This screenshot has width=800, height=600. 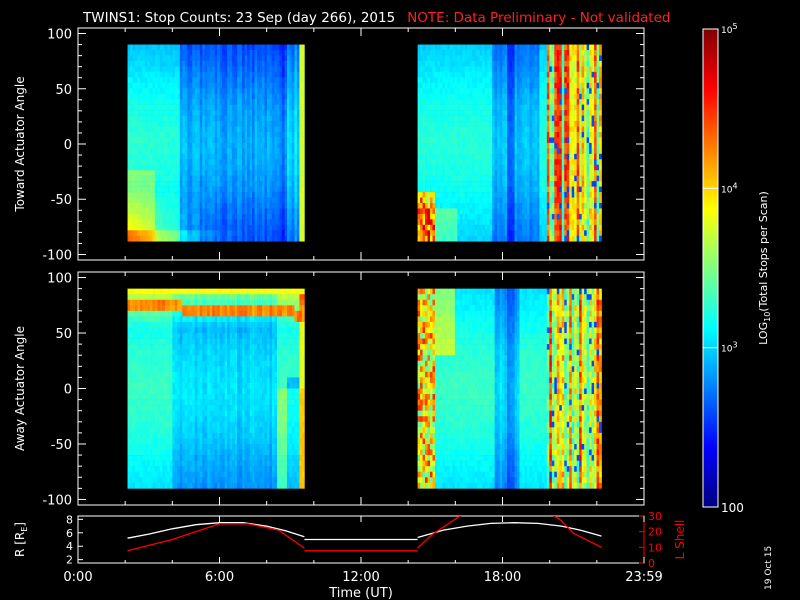 What do you see at coordinates (764, 268) in the screenshot?
I see `colorbar-label: LOG10(Total Stops per Scan)` at bounding box center [764, 268].